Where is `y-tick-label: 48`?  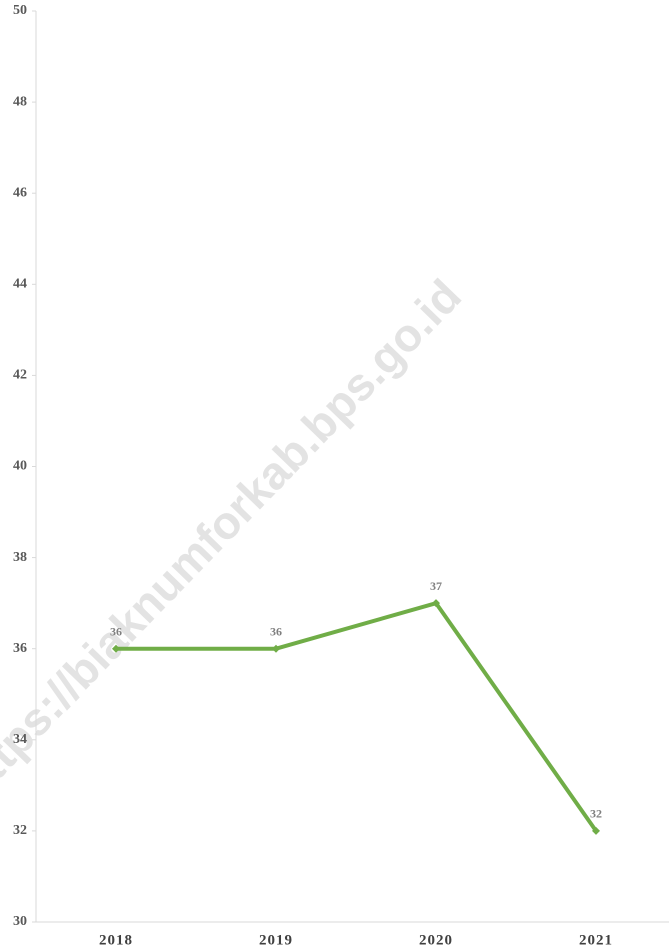 y-tick-label: 48 is located at coordinates (20, 101).